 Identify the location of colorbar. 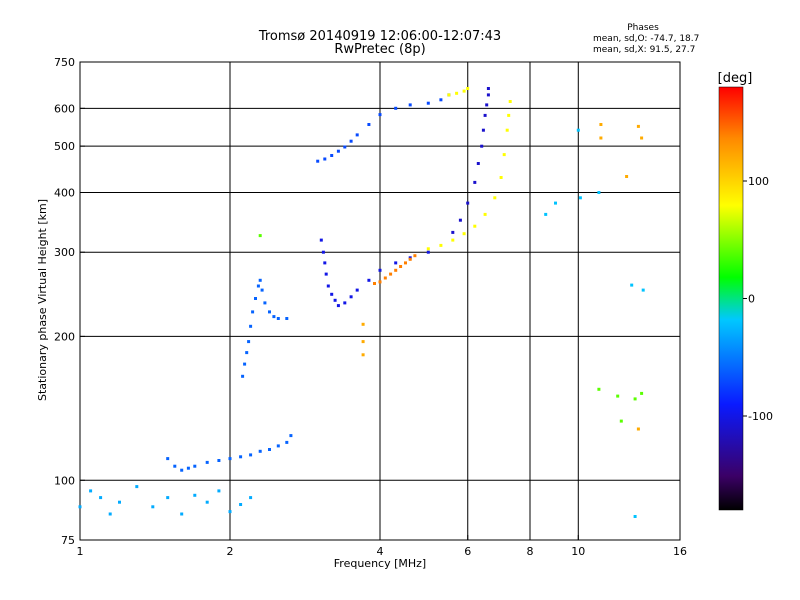
(731, 298).